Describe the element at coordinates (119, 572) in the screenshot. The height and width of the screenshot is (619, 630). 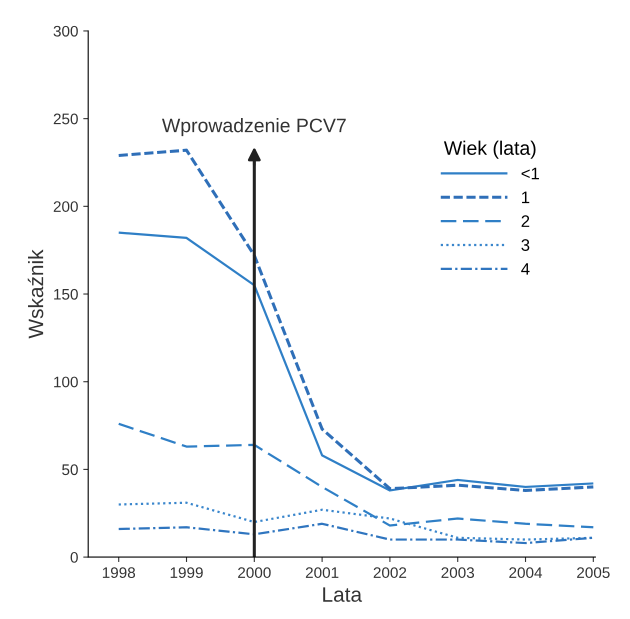
I see `x-tick-label: 1998` at that location.